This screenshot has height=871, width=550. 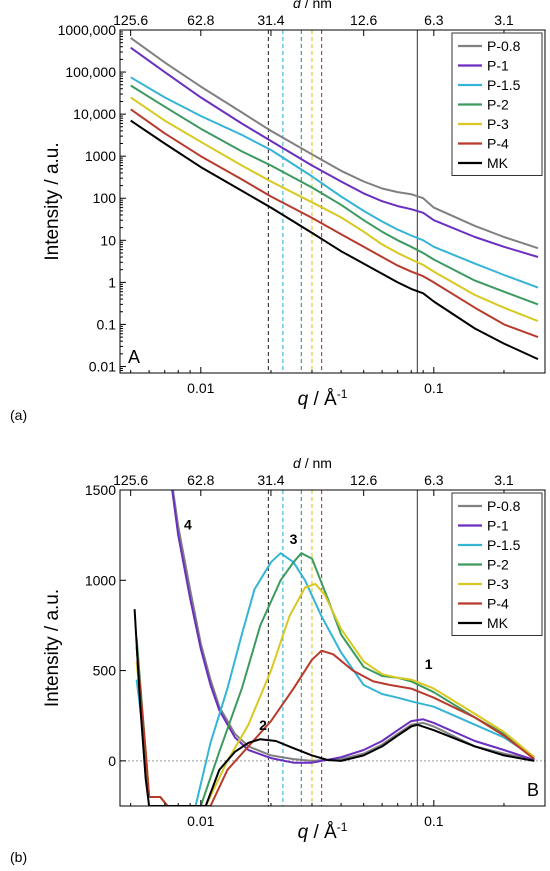 What do you see at coordinates (429, 664) in the screenshot?
I see `peak-annotation: 1` at bounding box center [429, 664].